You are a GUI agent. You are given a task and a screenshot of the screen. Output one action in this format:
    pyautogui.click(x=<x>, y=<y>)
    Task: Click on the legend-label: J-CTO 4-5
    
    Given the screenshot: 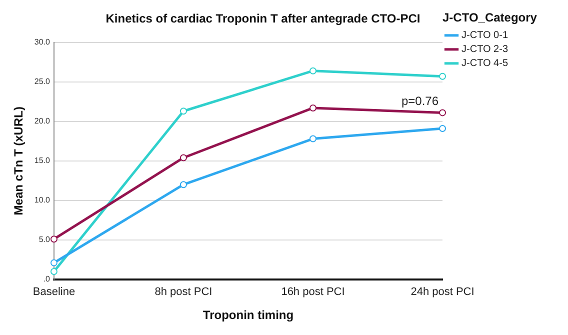 What is the action you would take?
    pyautogui.click(x=485, y=64)
    